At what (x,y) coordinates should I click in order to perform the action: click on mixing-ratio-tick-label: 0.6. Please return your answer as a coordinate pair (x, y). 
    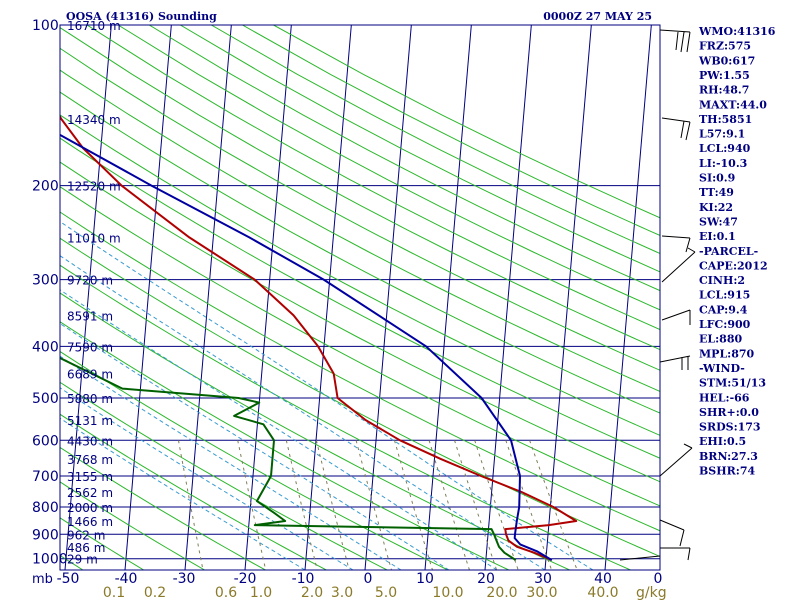
    Looking at the image, I should click on (226, 592).